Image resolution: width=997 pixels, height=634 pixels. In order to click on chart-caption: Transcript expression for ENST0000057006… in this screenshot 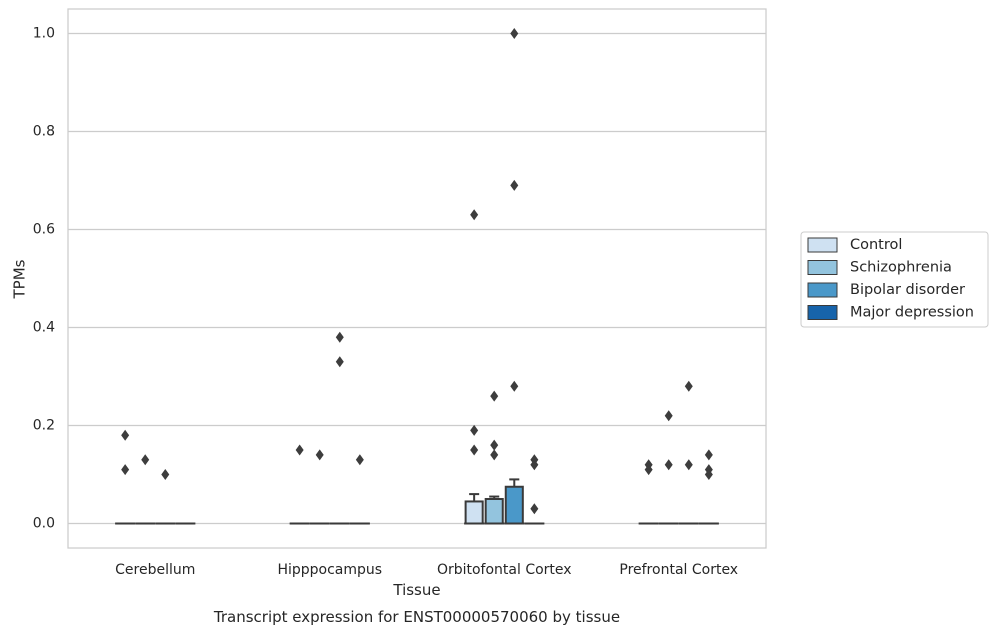, I will do `click(416, 617)`.